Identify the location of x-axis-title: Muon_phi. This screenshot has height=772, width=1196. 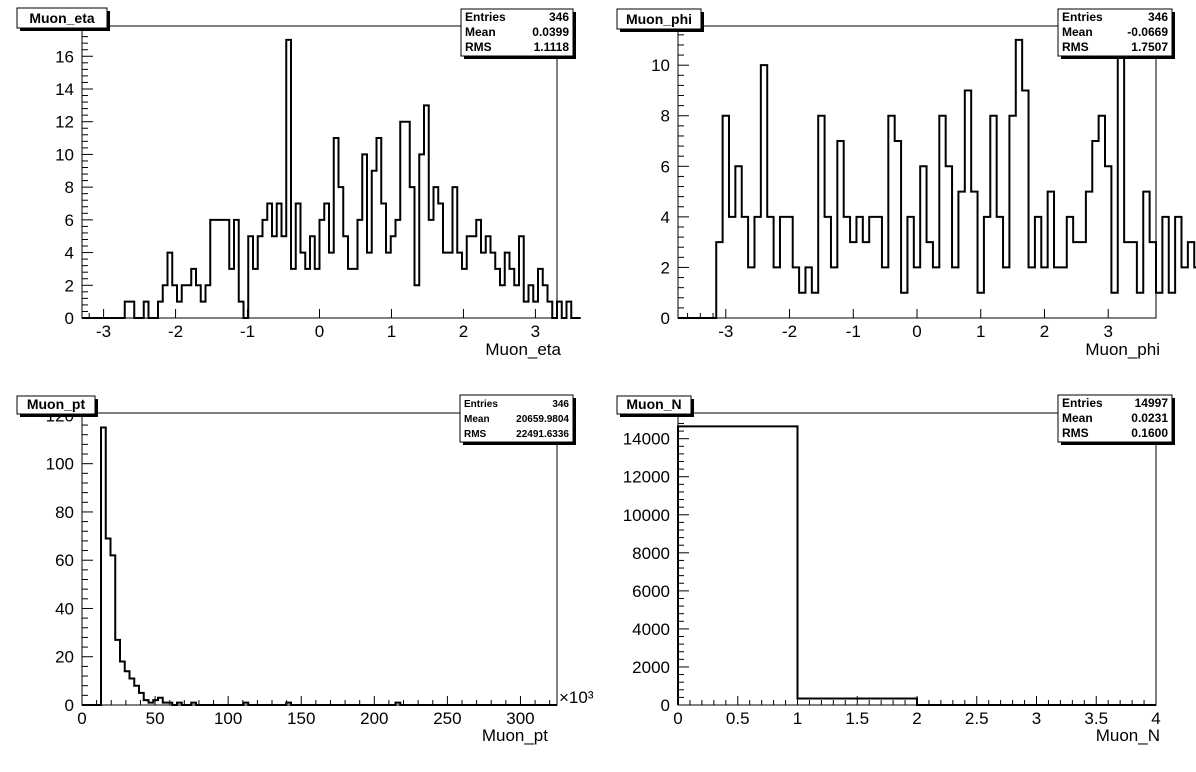
(1122, 349).